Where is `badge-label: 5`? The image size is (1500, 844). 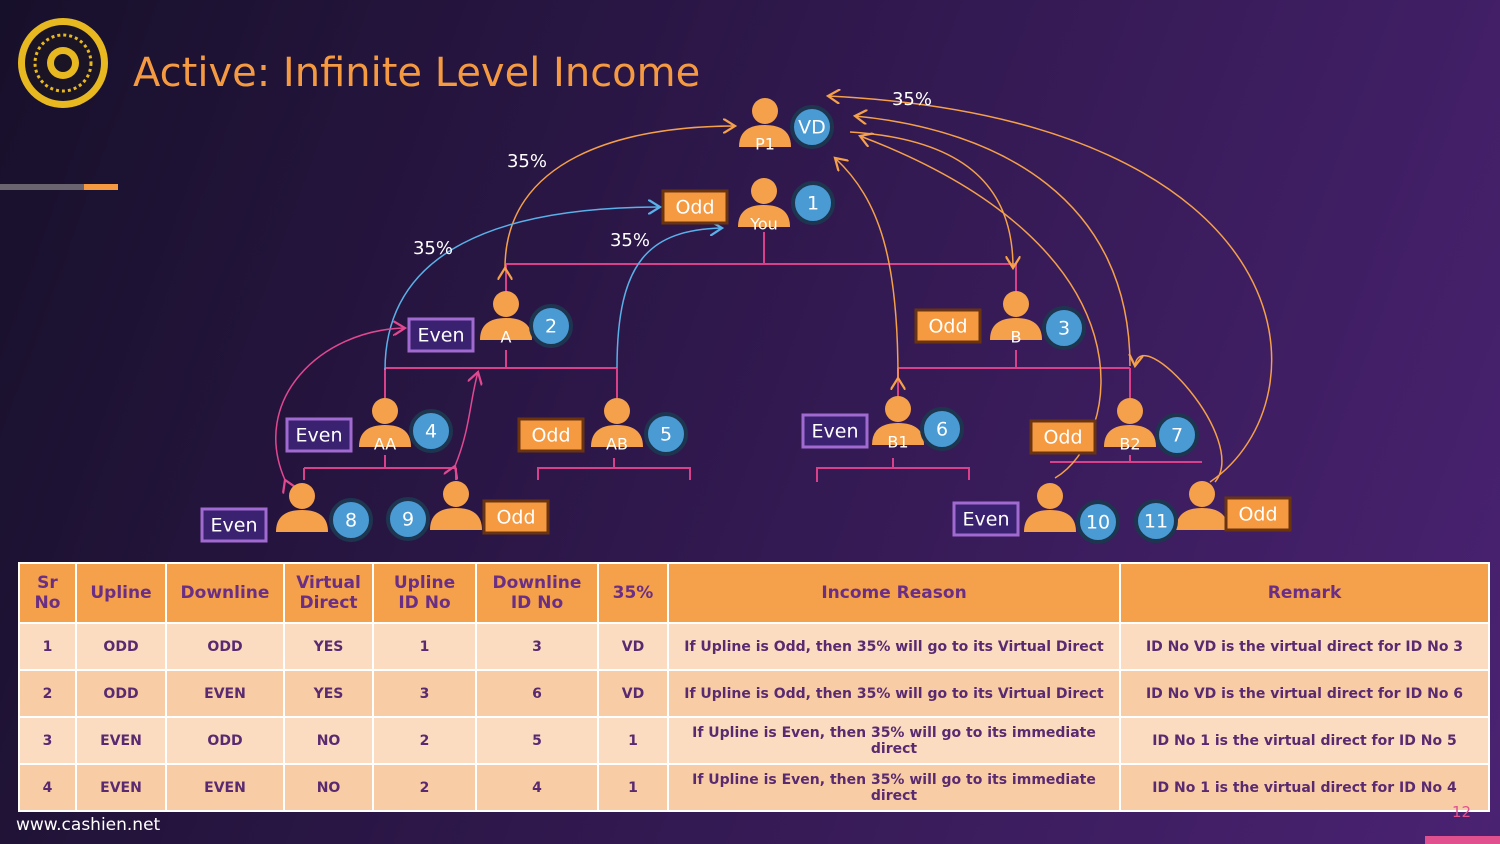
badge-label: 5 is located at coordinates (666, 435).